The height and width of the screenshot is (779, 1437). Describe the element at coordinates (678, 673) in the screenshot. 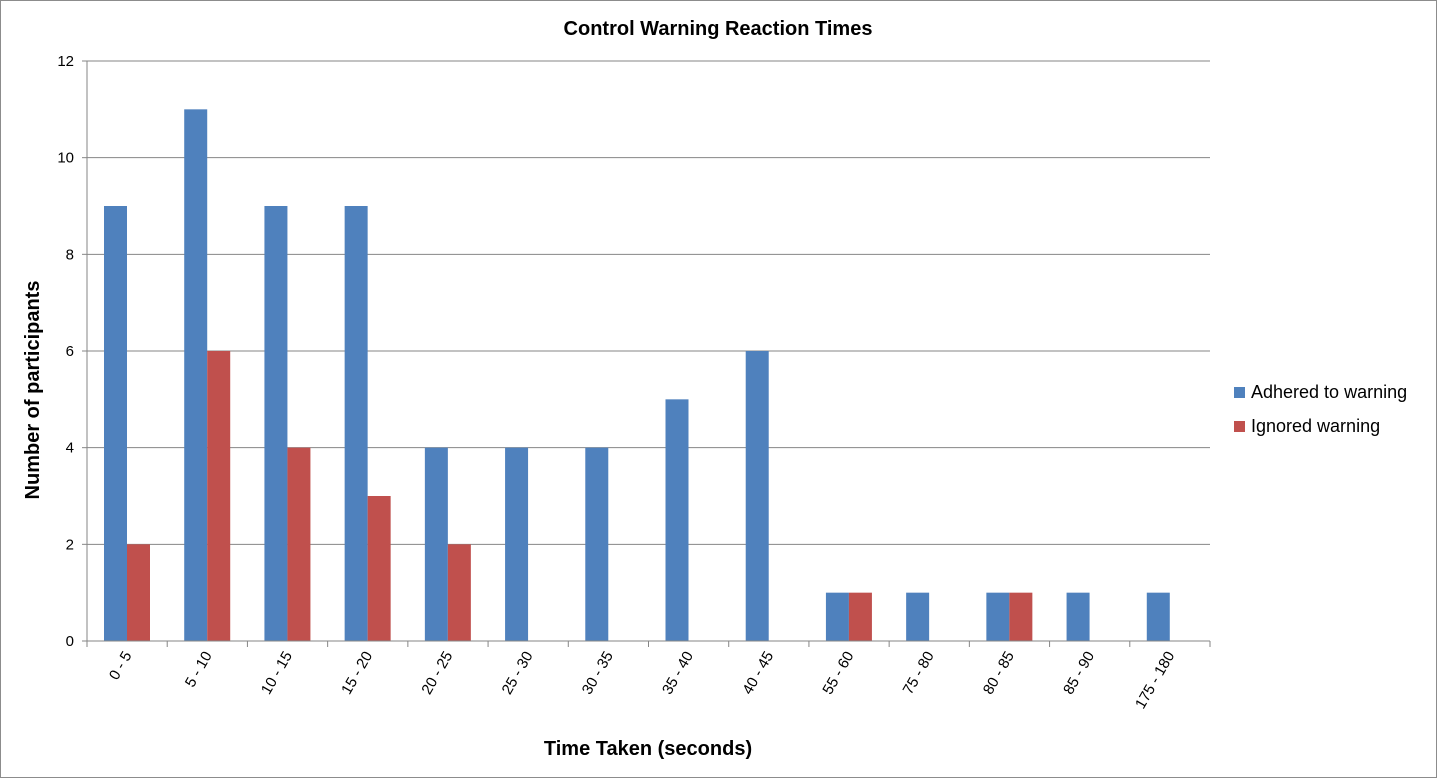

I see `x-tick-label: 35 - 40` at that location.